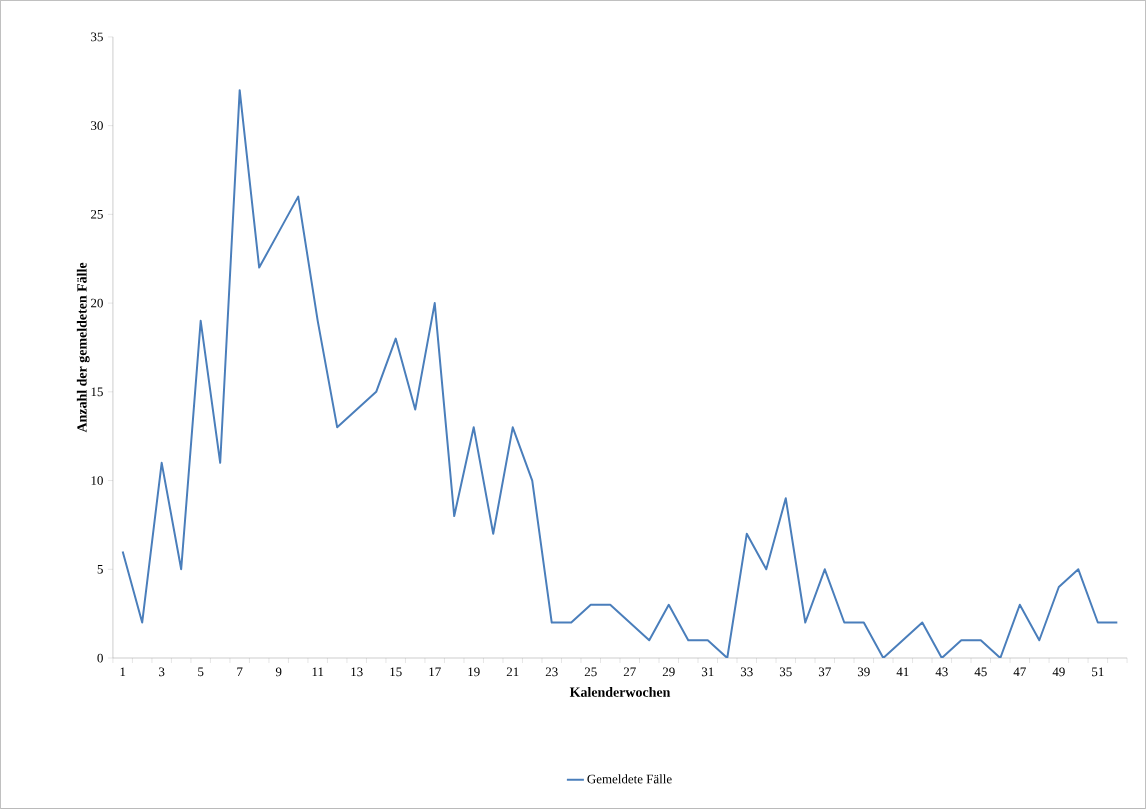 Image resolution: width=1146 pixels, height=809 pixels. What do you see at coordinates (240, 672) in the screenshot?
I see `x-tick-label: 7` at bounding box center [240, 672].